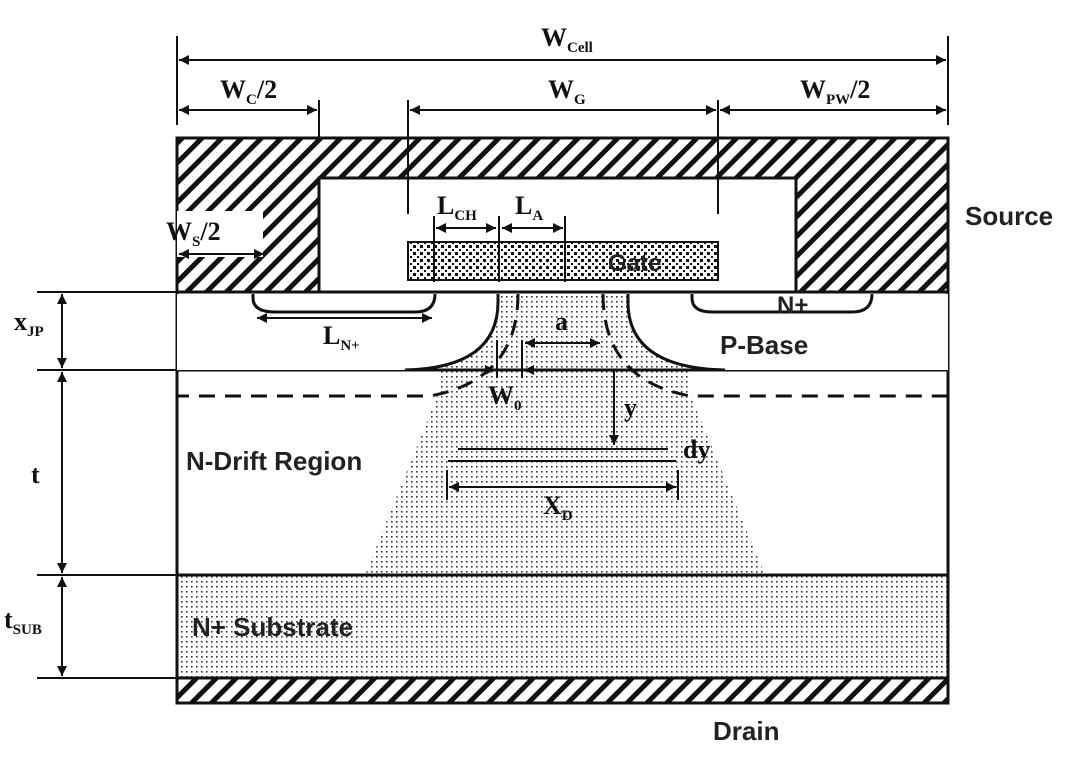 This screenshot has width=1078, height=766. I want to click on w-s-label: WS/2, so click(193, 233).